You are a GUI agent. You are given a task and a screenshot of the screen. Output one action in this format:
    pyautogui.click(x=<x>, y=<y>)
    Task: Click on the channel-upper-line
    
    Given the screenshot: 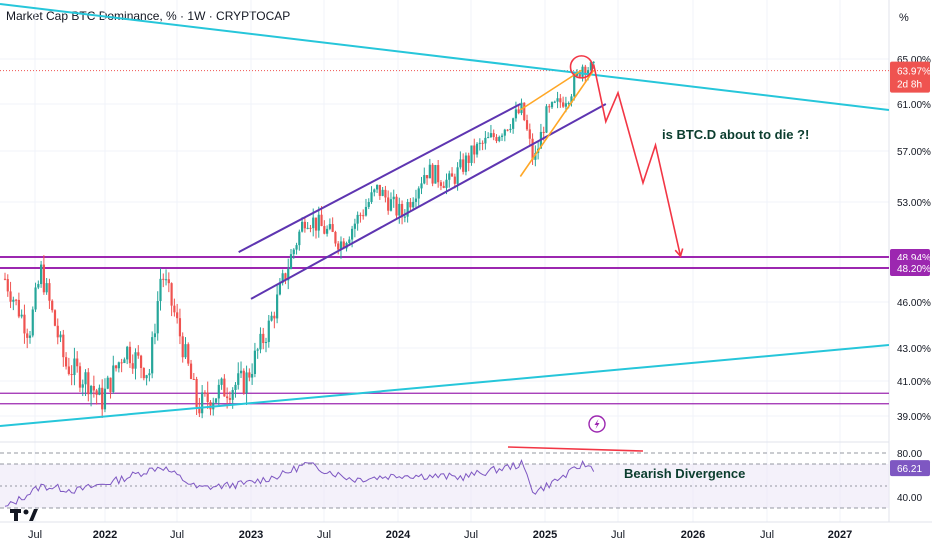 What is the action you would take?
    pyautogui.click(x=379, y=178)
    